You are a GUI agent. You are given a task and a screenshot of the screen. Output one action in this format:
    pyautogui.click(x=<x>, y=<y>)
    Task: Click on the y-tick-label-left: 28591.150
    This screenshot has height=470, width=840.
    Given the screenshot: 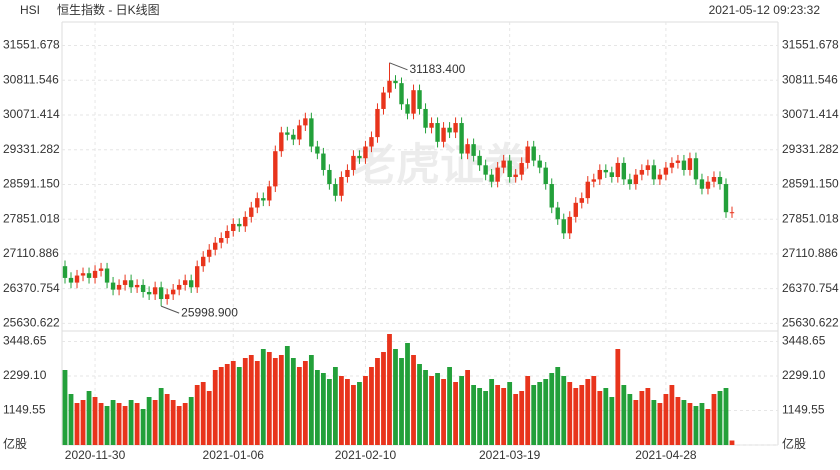 What is the action you would take?
    pyautogui.click(x=31, y=184)
    